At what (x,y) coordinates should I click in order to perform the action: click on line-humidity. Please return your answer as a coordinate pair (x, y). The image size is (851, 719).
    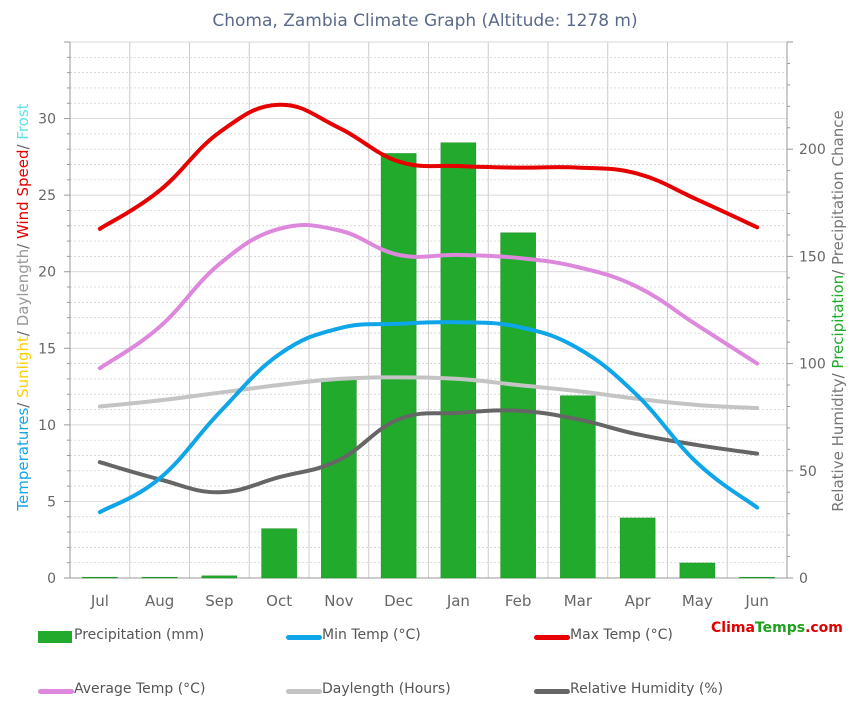
    Looking at the image, I should click on (428, 451).